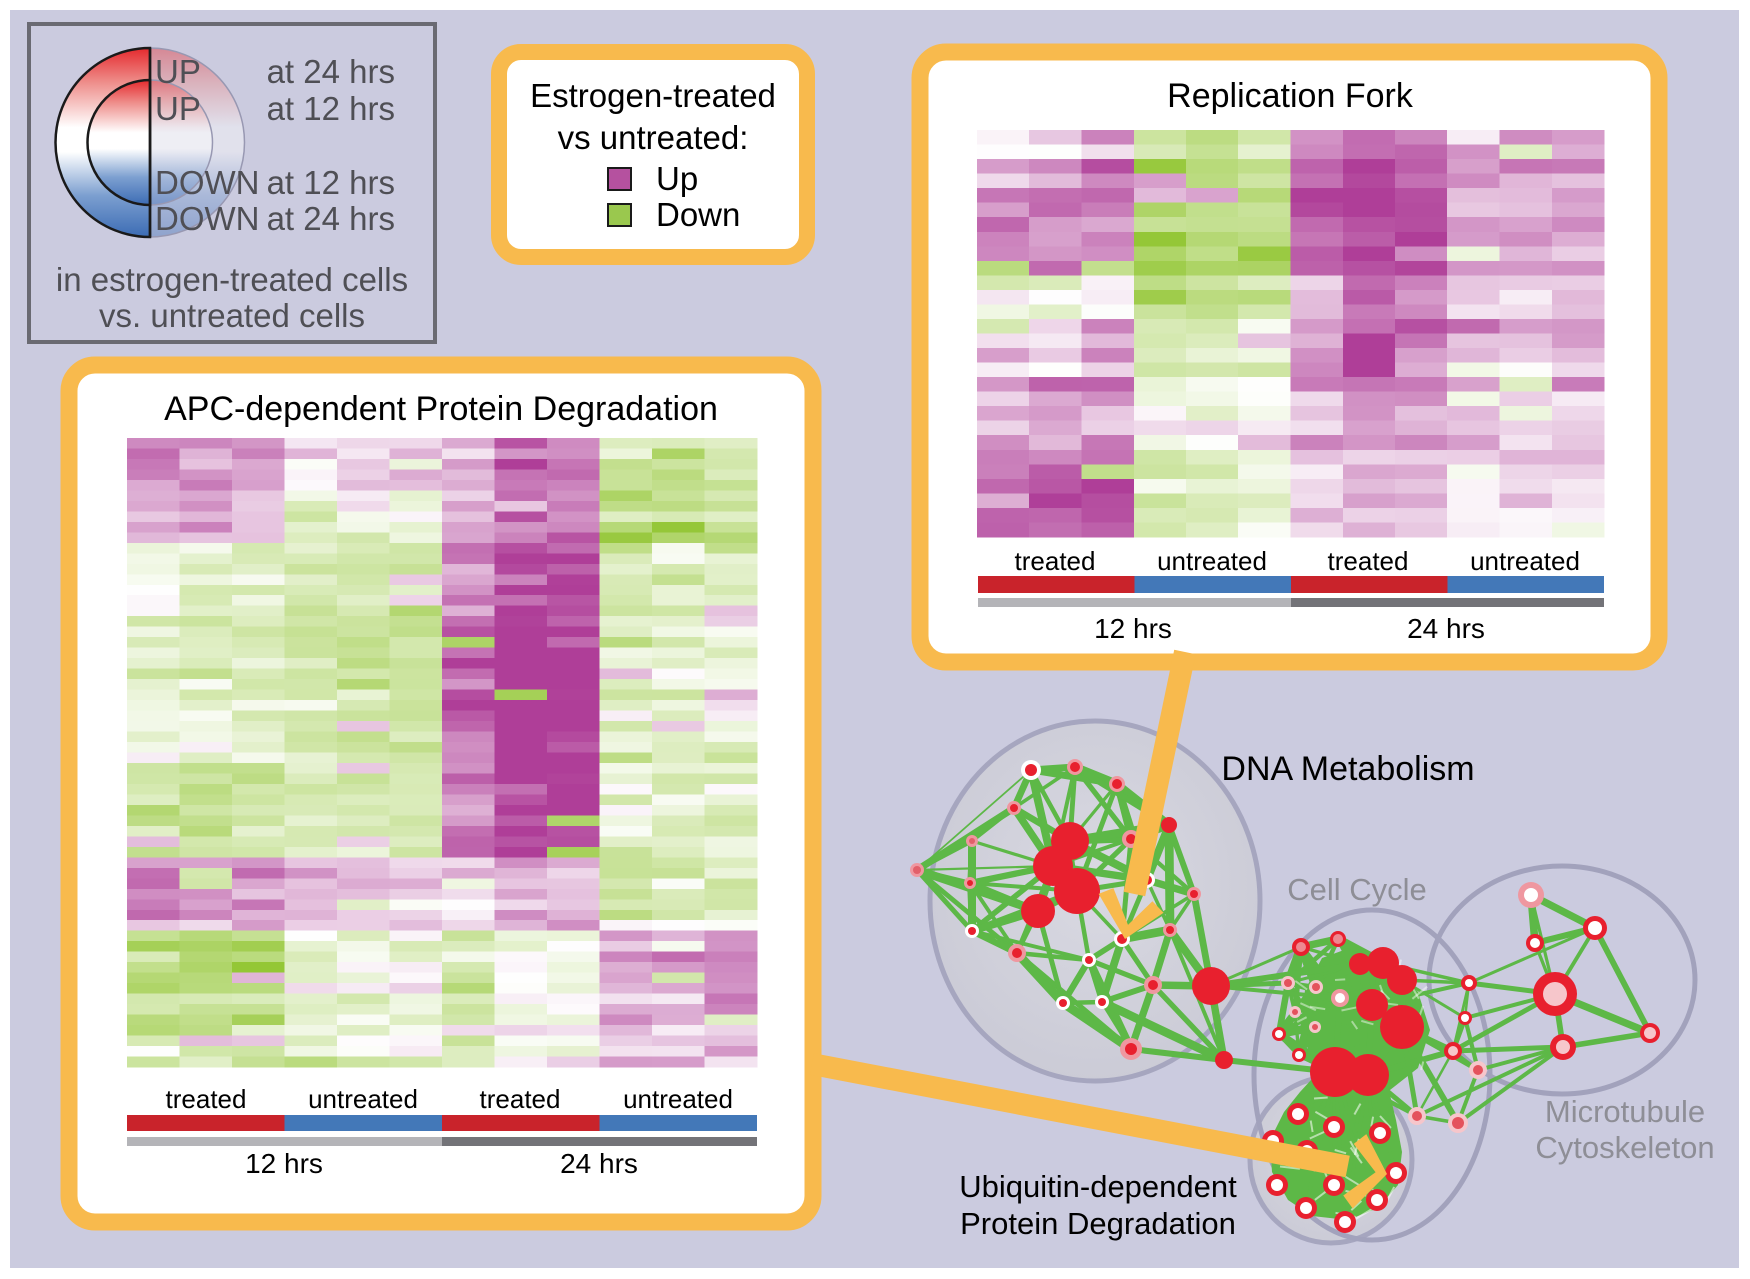  I want to click on svg-text: Protein Degradation, so click(1098, 1223).